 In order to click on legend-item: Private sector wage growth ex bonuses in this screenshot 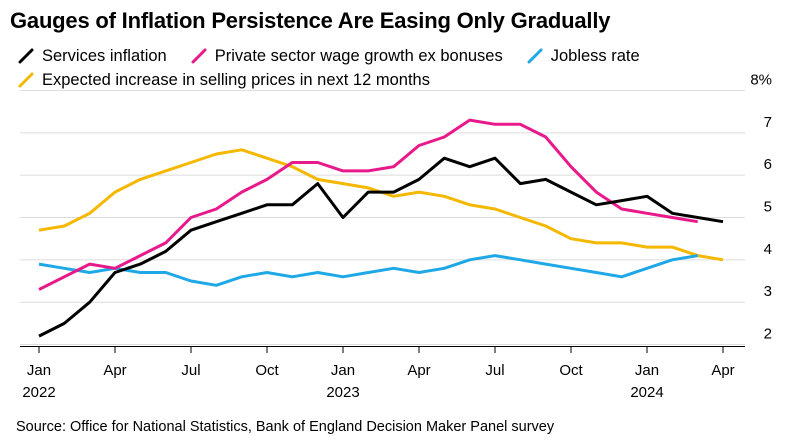, I will do `click(347, 56)`.